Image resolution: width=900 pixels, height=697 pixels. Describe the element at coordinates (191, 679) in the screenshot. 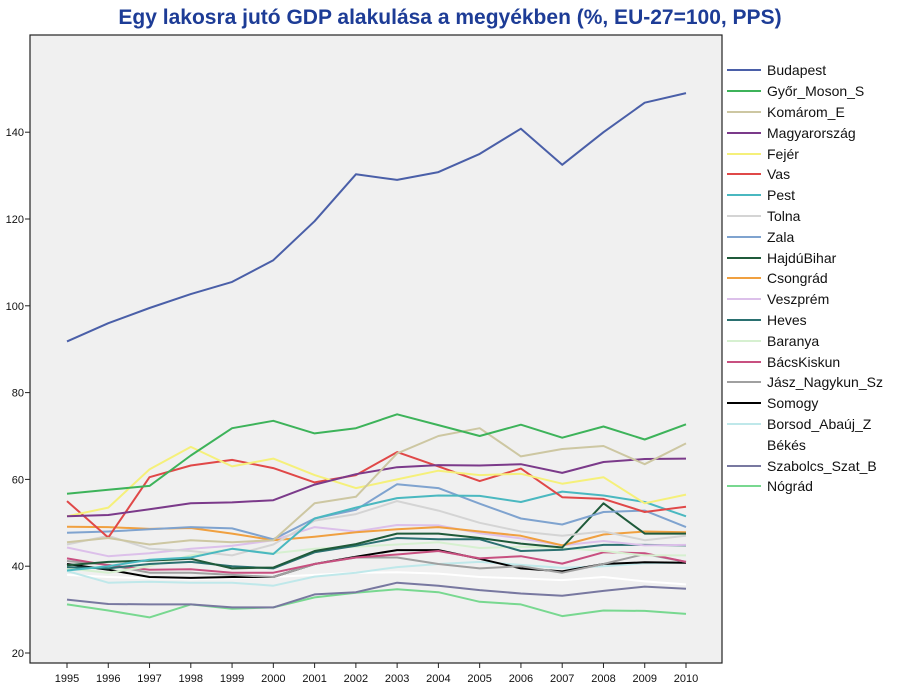

I see `x-tick-label: 1998` at that location.